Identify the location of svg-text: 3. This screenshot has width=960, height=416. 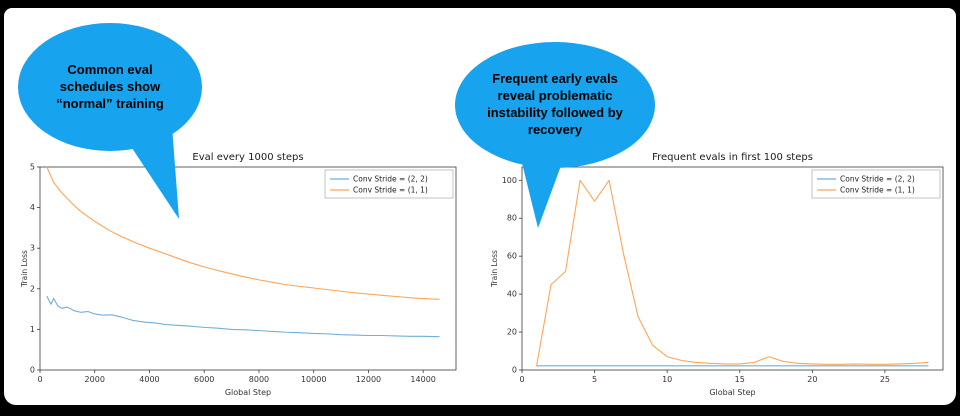
(32, 248).